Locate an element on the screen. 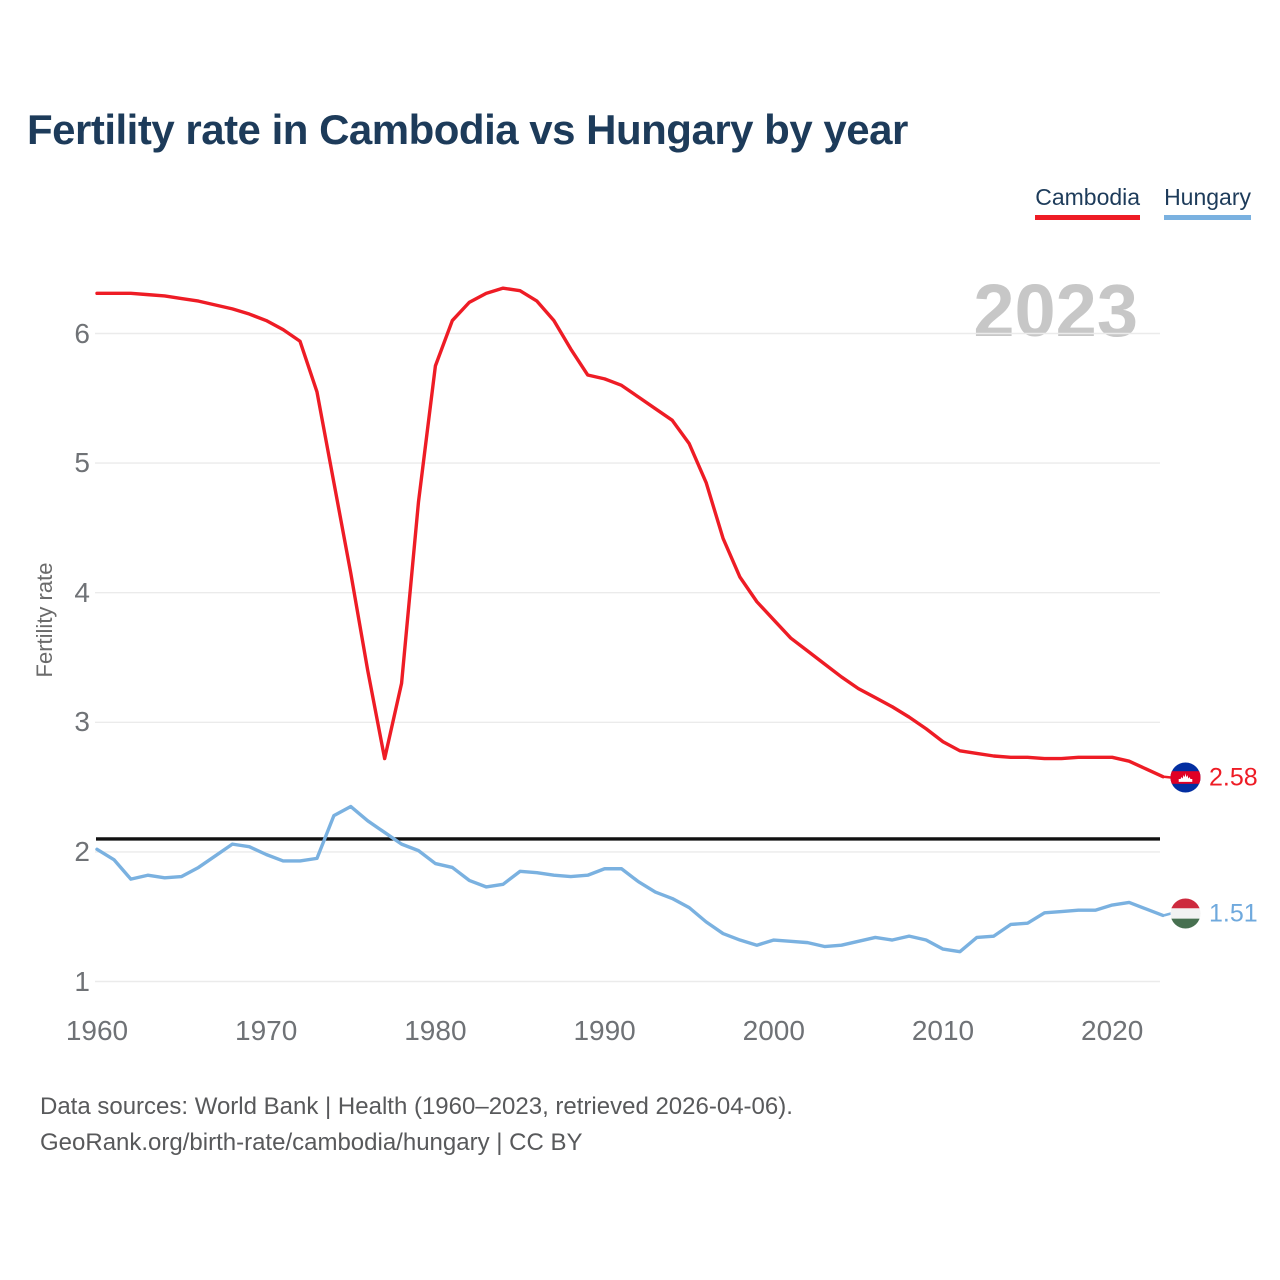 The image size is (1280, 1280). legend-label-cambodia: Cambodia is located at coordinates (1088, 197).